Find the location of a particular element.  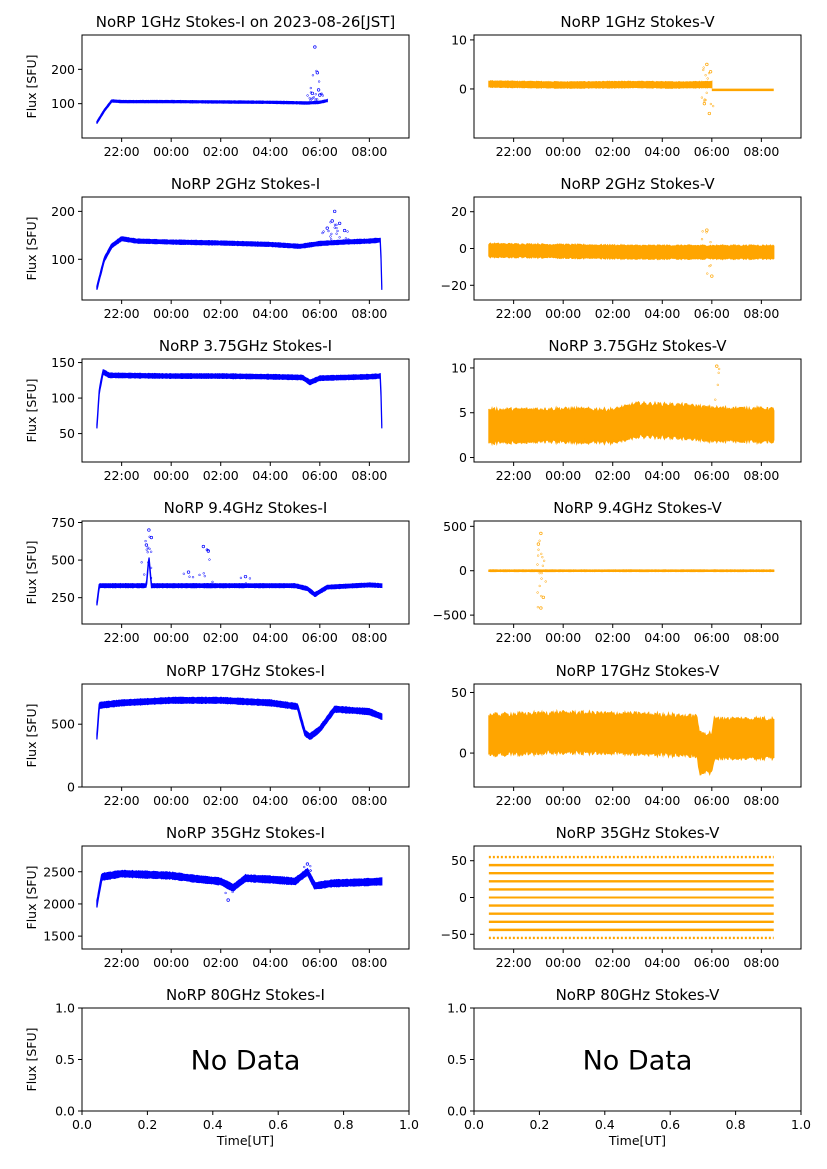

y-tick-label: 20 is located at coordinates (459, 211).